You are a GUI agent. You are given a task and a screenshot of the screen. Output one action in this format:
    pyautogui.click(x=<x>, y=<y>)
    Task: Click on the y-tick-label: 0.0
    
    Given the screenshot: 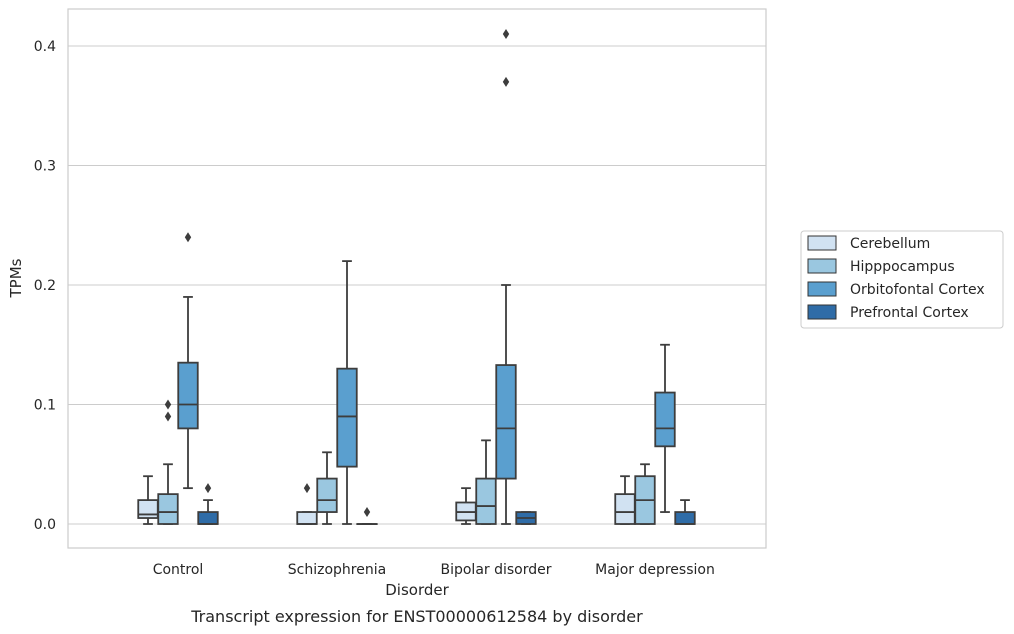 What is the action you would take?
    pyautogui.click(x=45, y=525)
    